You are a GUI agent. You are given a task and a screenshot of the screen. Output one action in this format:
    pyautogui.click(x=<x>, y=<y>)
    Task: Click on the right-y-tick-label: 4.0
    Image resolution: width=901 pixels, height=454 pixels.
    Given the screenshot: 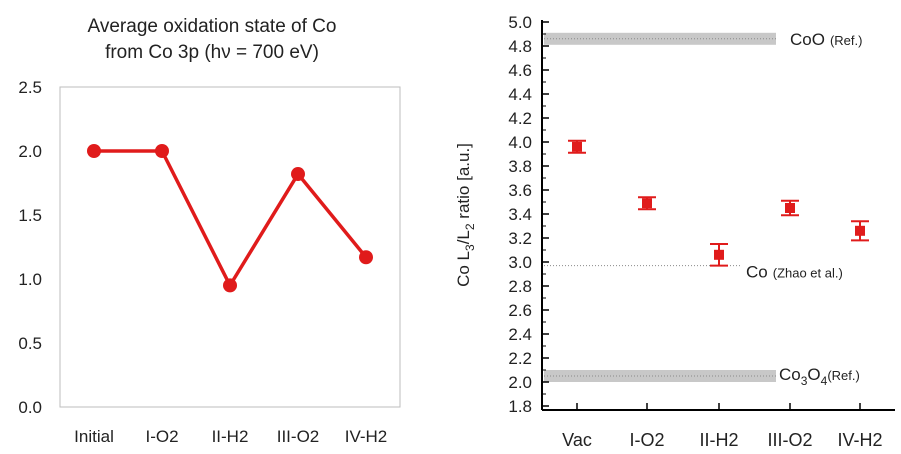 What is the action you would take?
    pyautogui.click(x=520, y=142)
    